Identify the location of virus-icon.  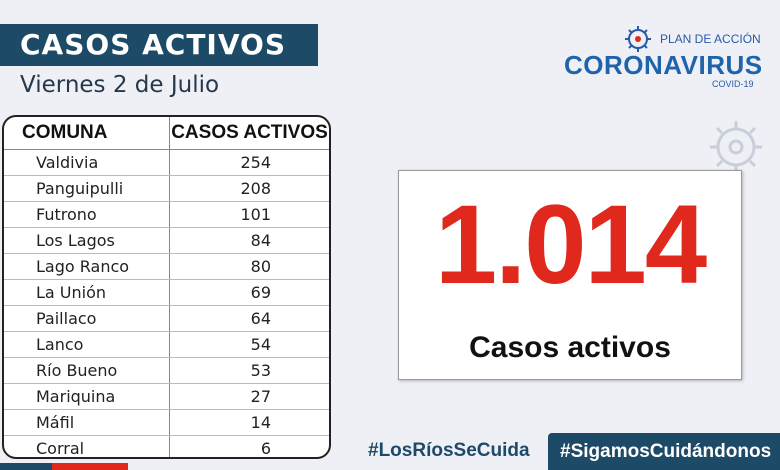
(638, 39).